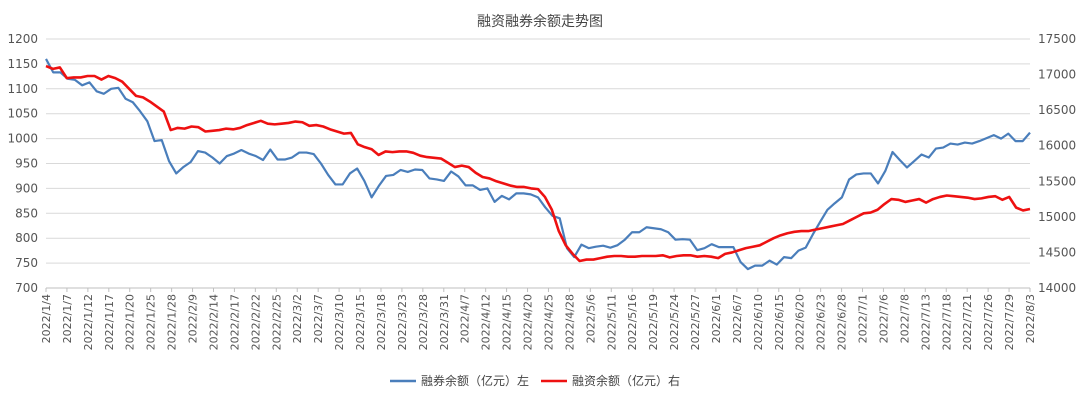  What do you see at coordinates (402, 322) in the screenshot?
I see `x-tick-label: 2022/3/23` at bounding box center [402, 322].